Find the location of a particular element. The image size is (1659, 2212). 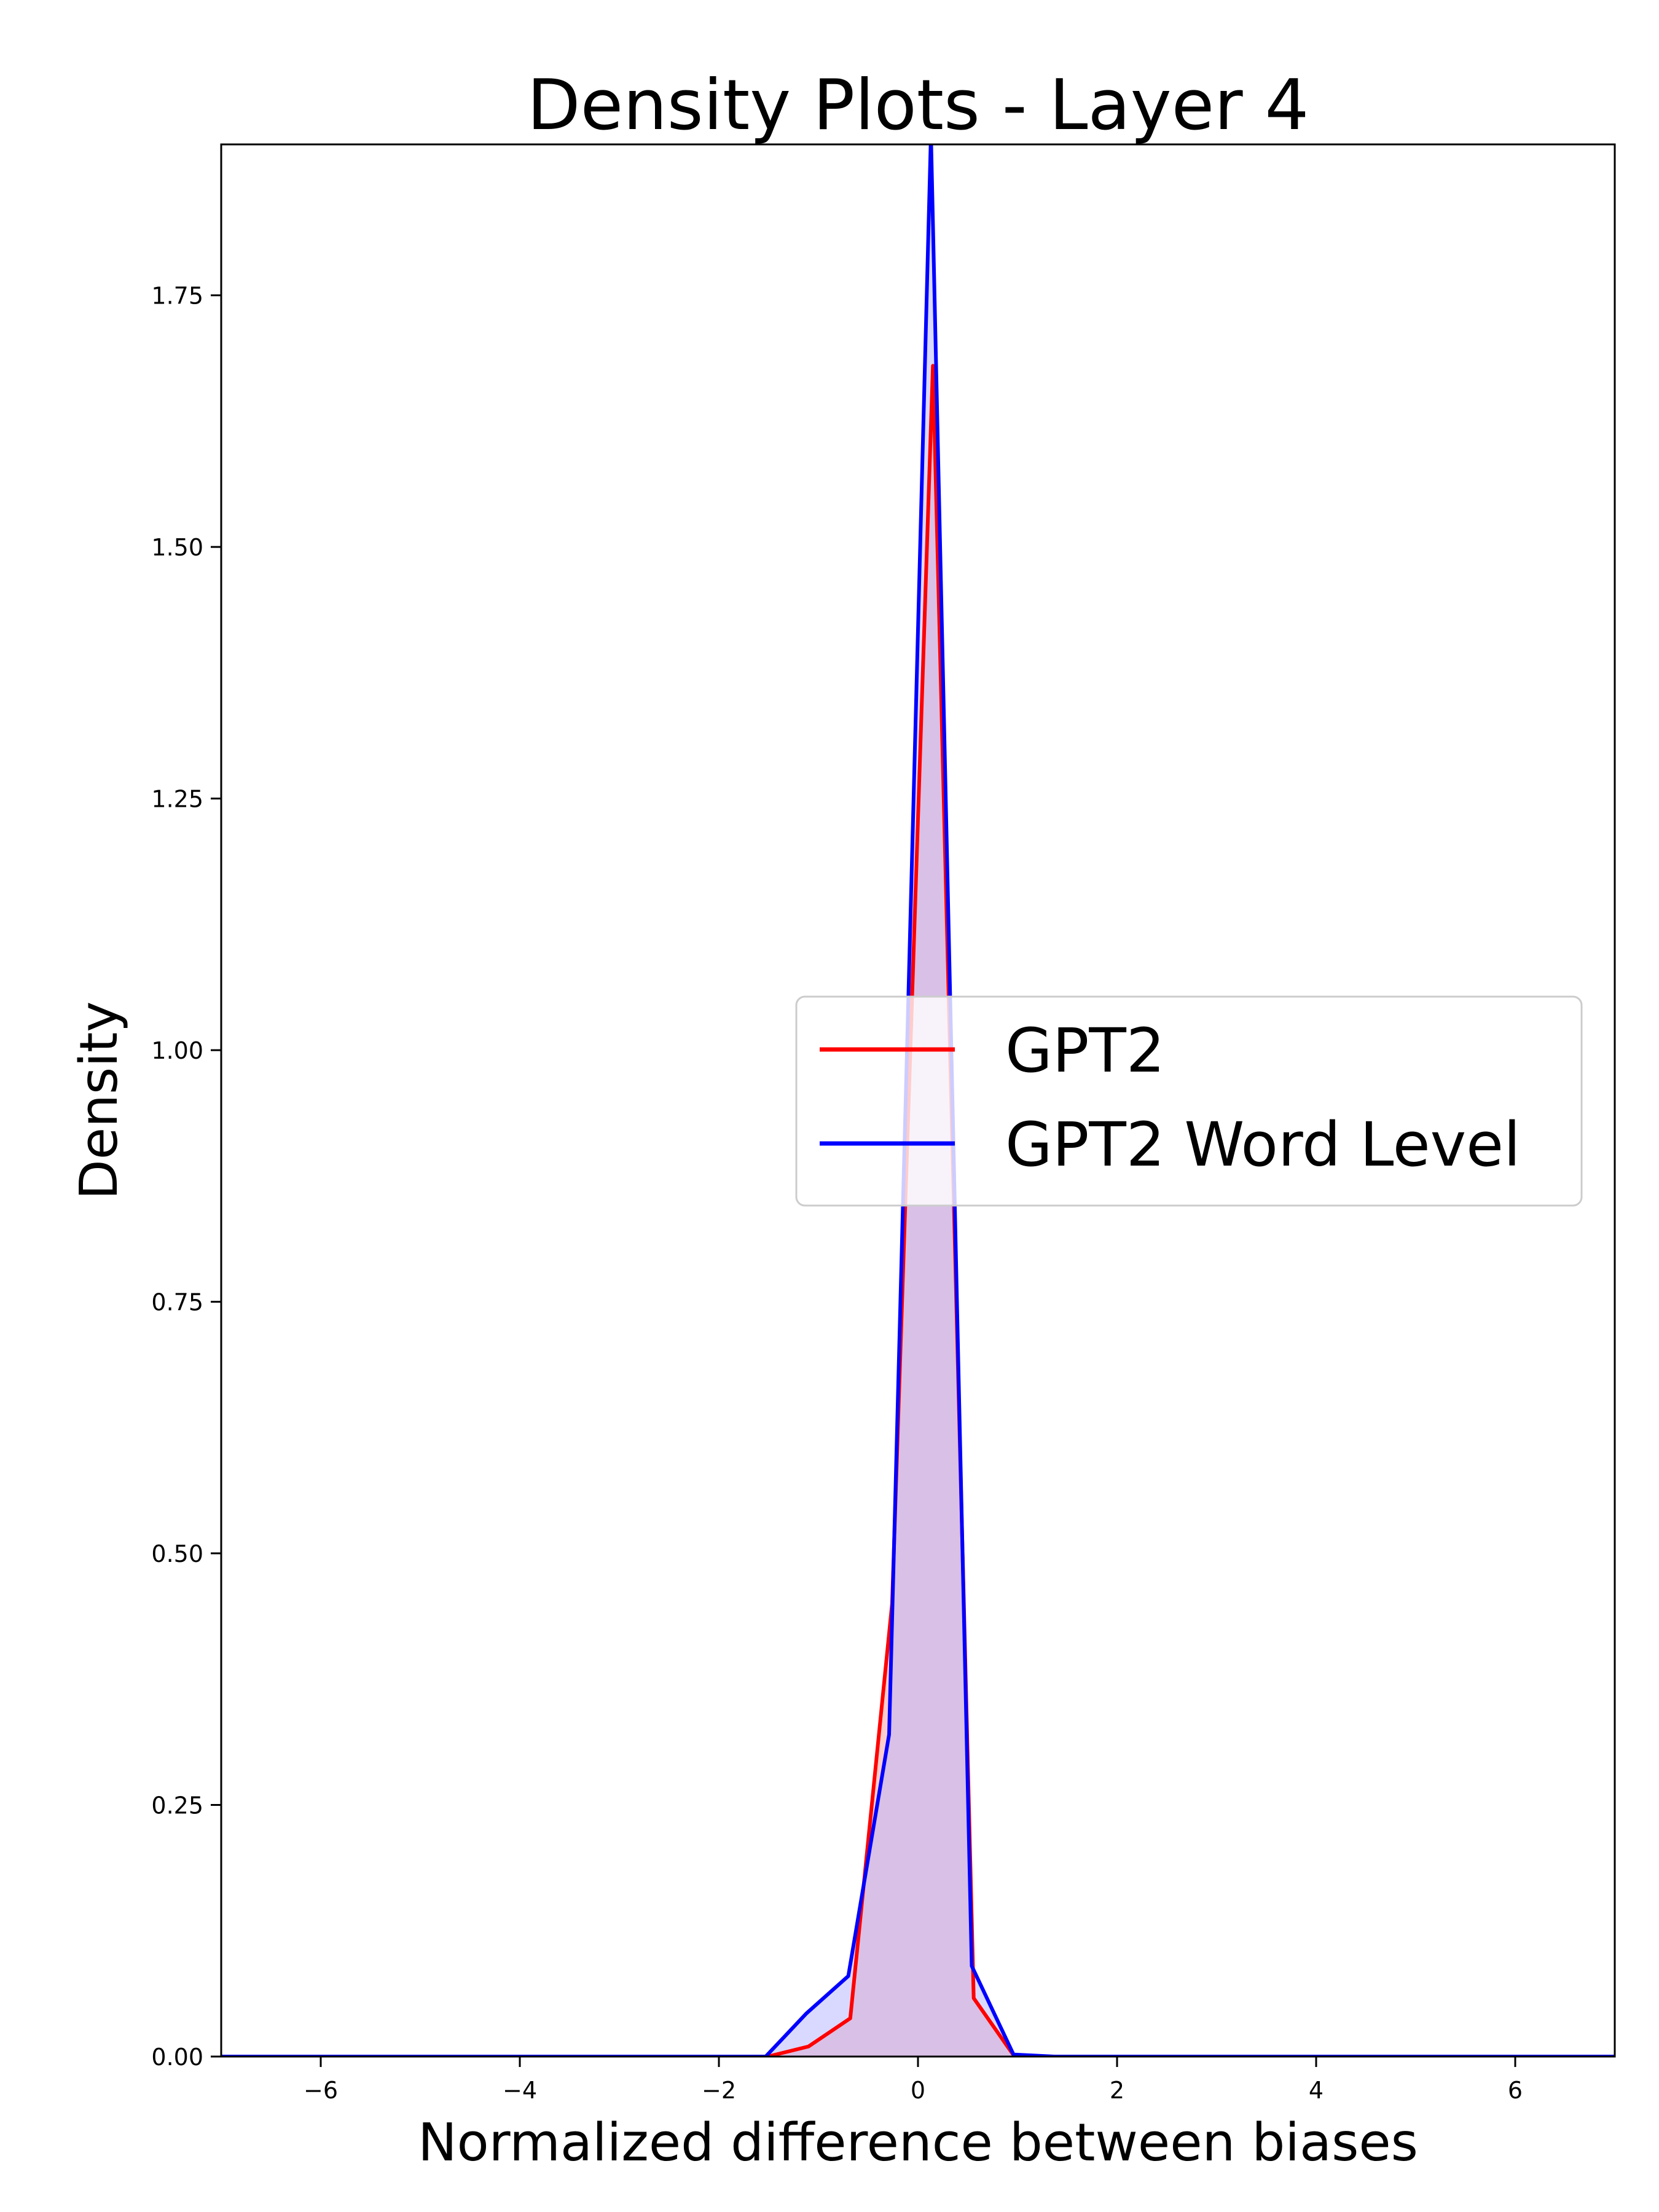

y-tick-label: 0.75 is located at coordinates (177, 1302).